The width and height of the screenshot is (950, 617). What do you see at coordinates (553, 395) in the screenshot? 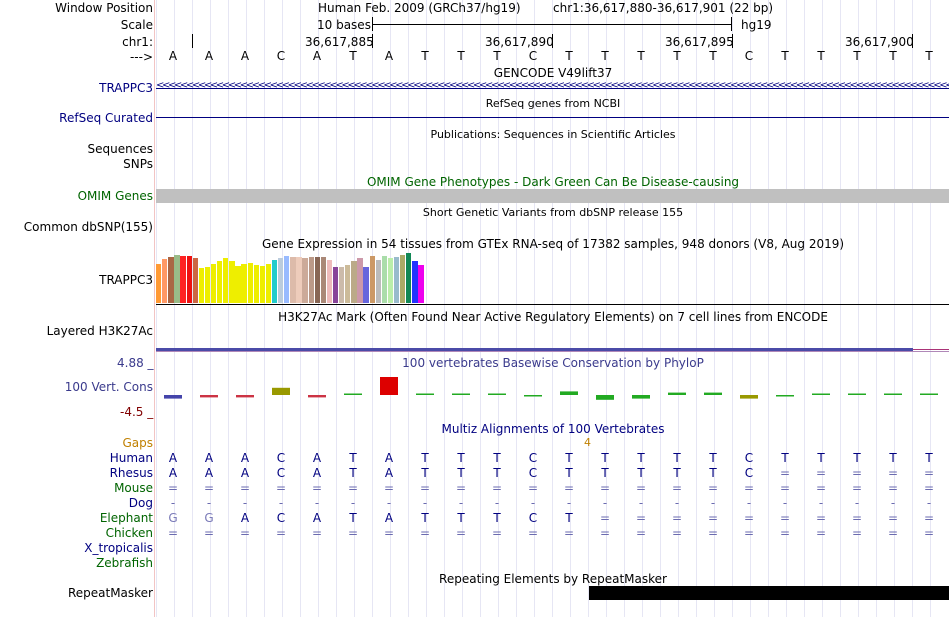
I see `conservation-plot` at bounding box center [553, 395].